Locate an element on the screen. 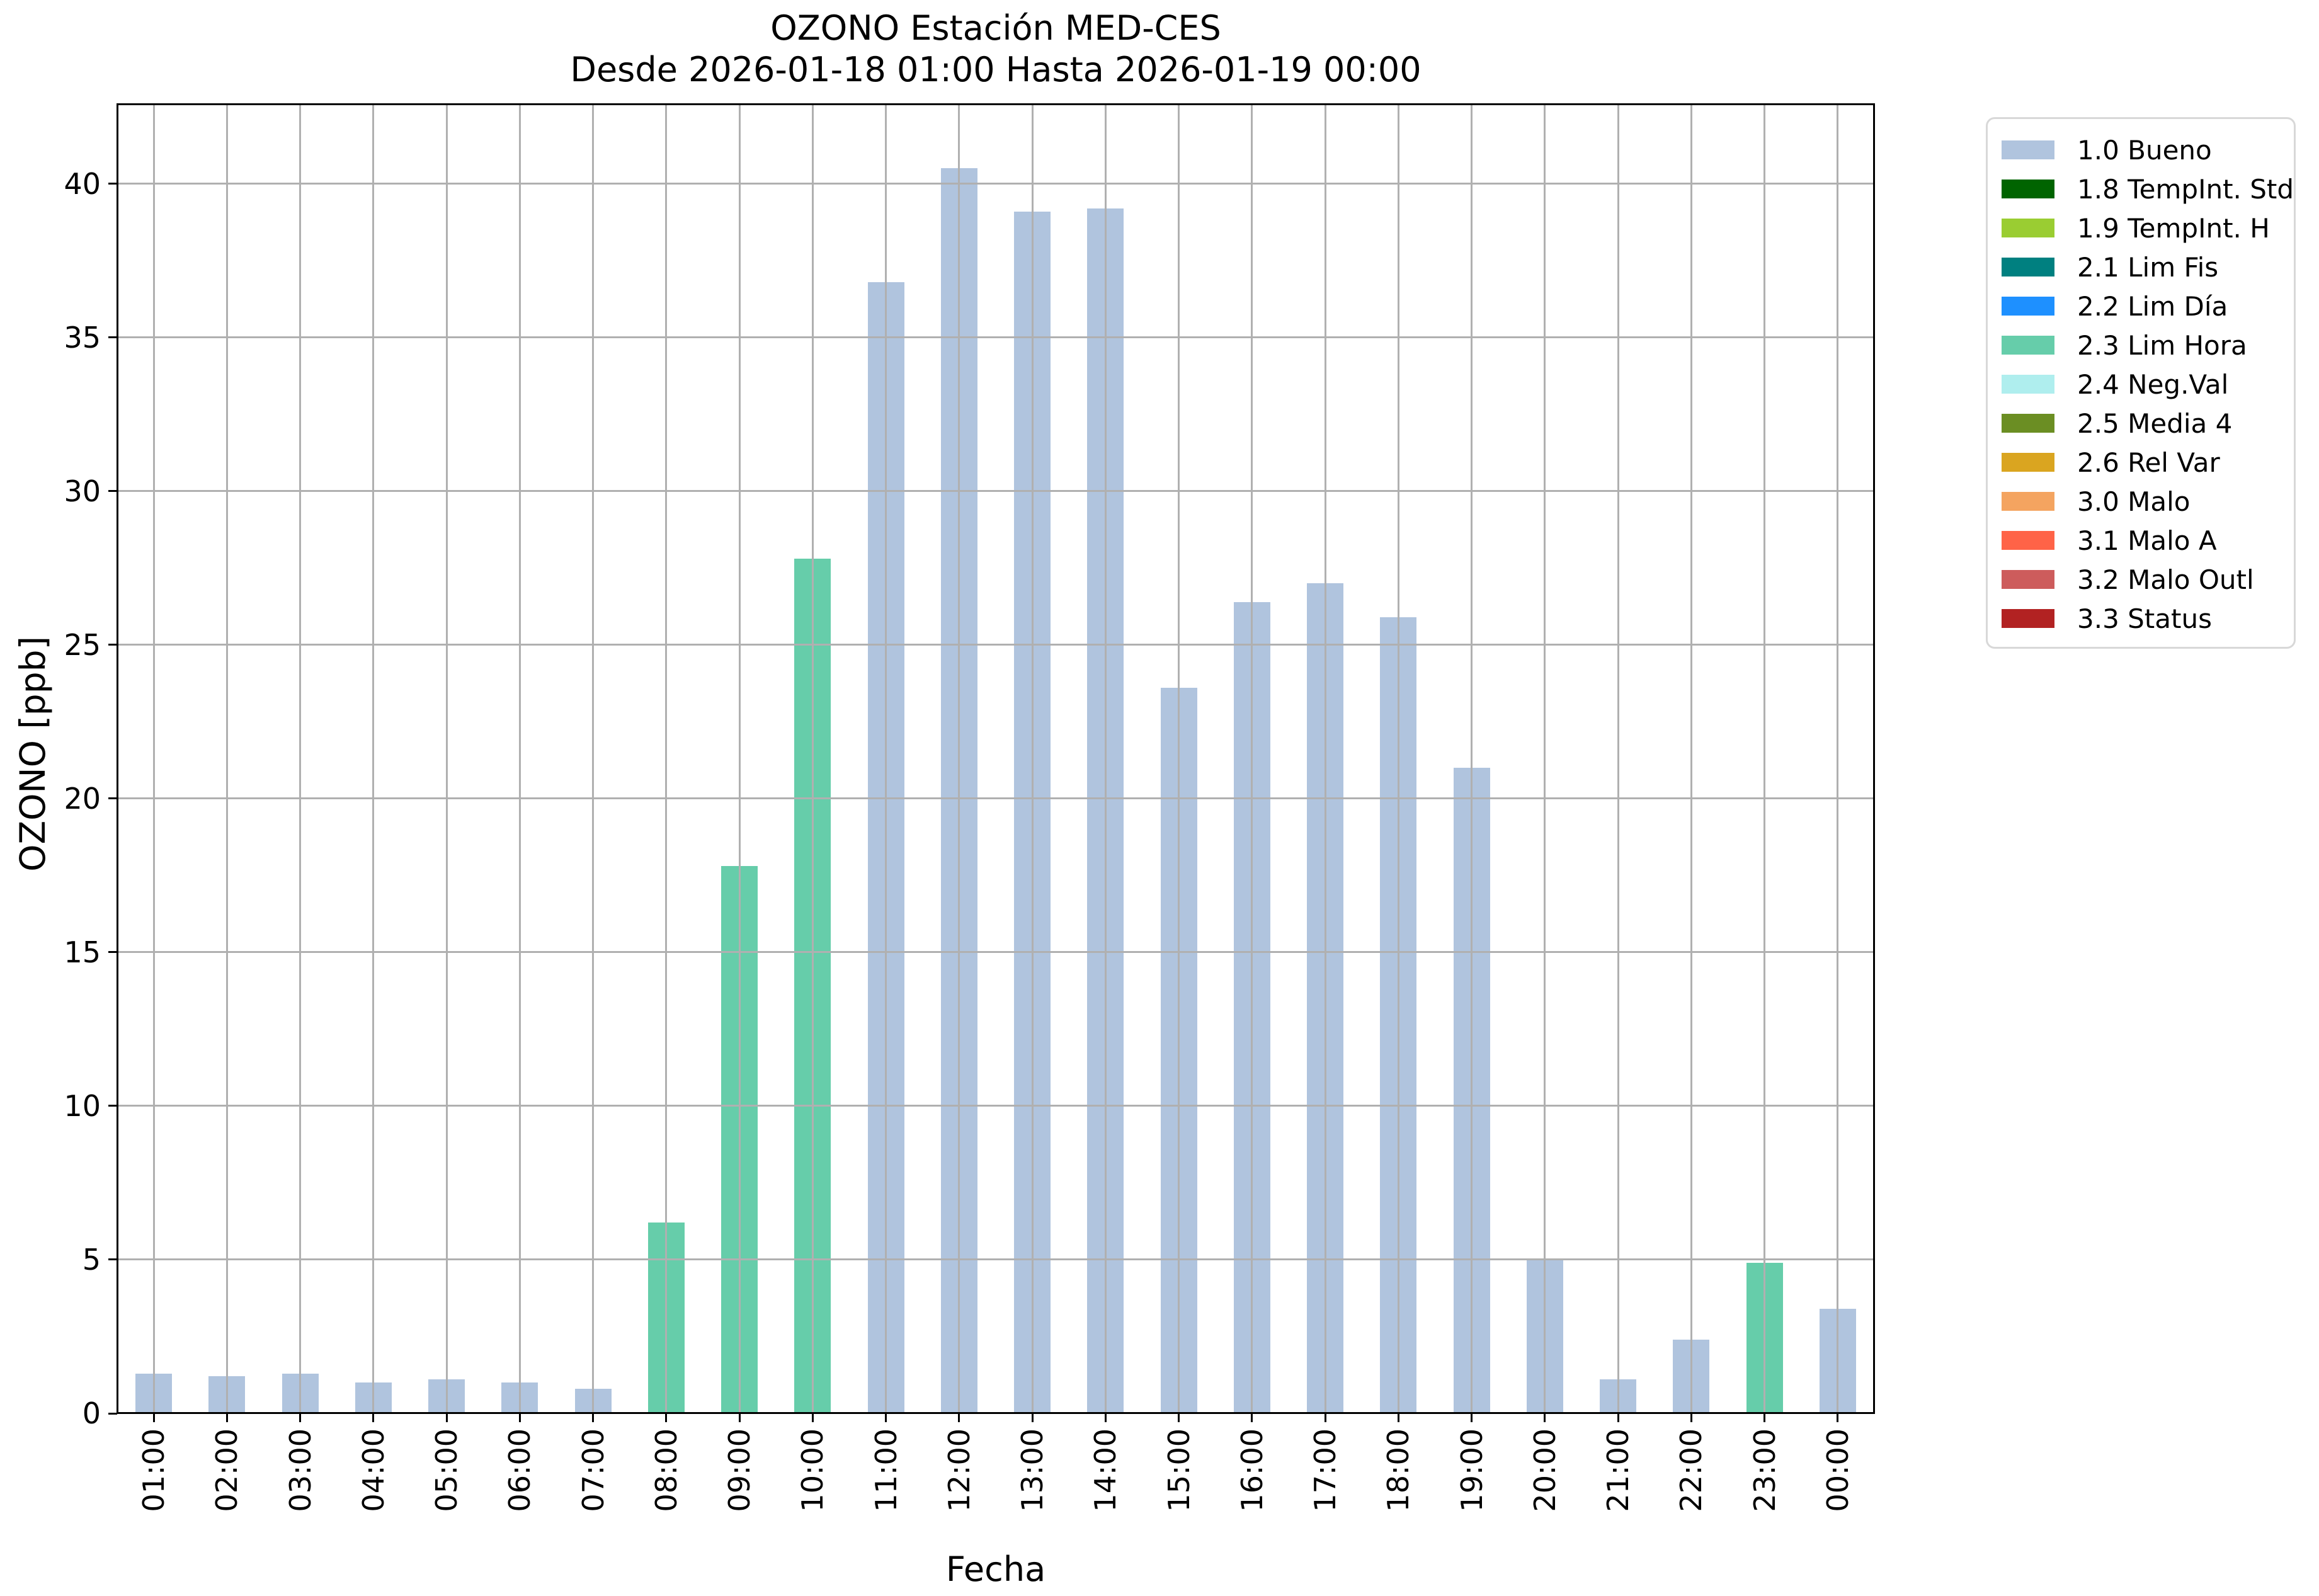  y-tick-label: 0 is located at coordinates (91, 1413).